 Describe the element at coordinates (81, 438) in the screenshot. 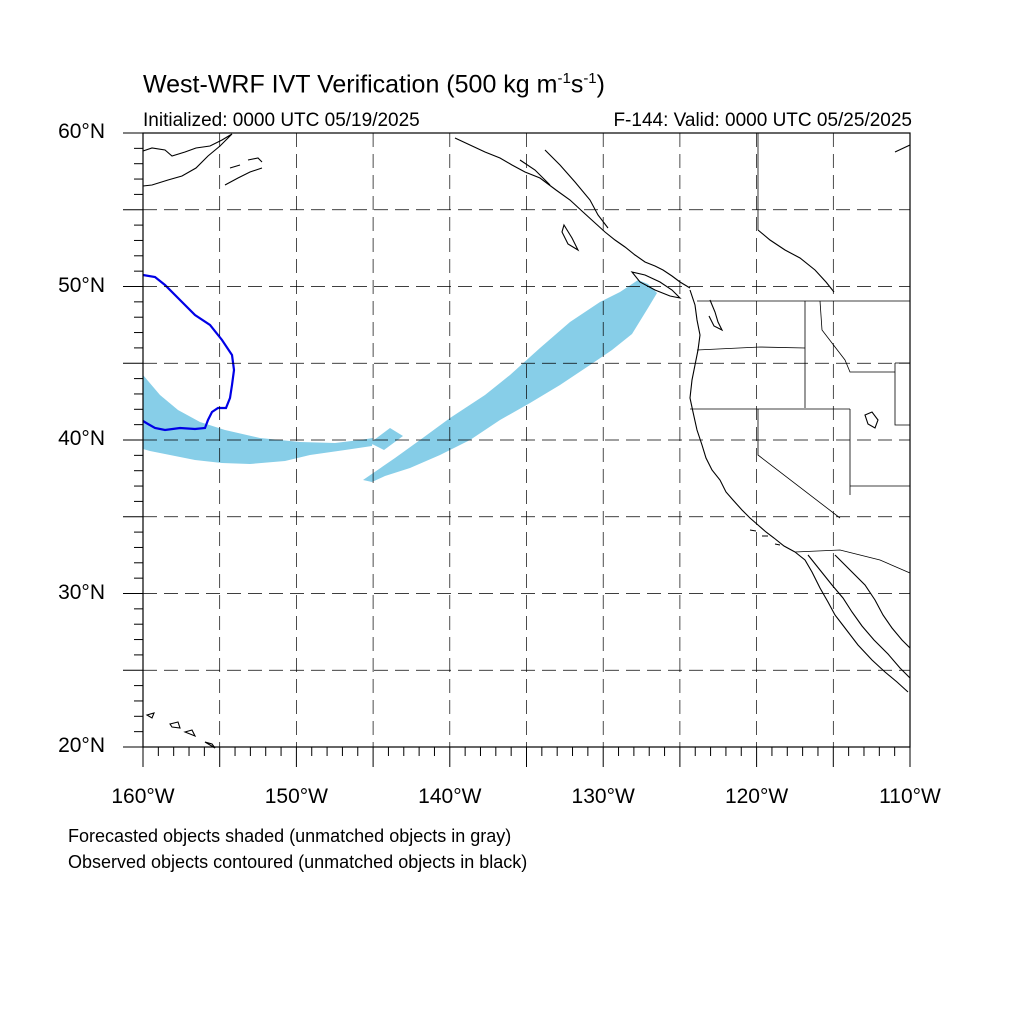

I see `lat-label: 40°N` at that location.